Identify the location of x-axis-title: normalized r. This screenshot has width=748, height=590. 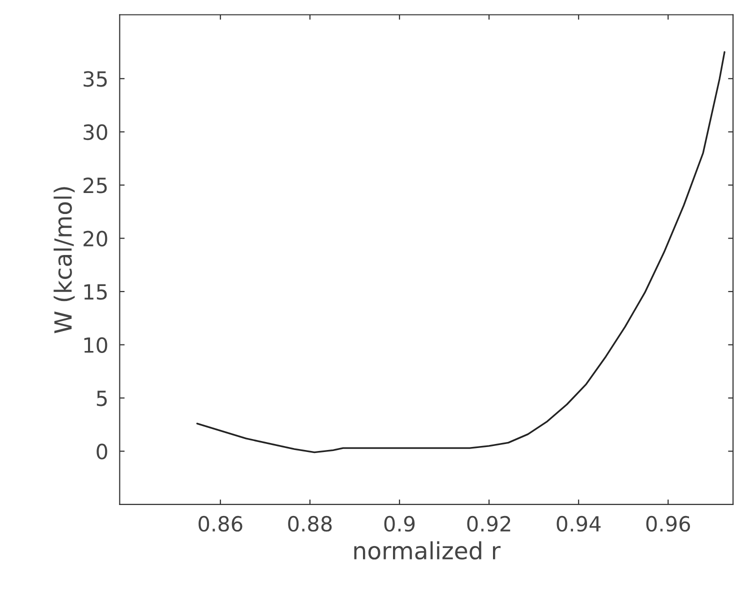
(427, 550).